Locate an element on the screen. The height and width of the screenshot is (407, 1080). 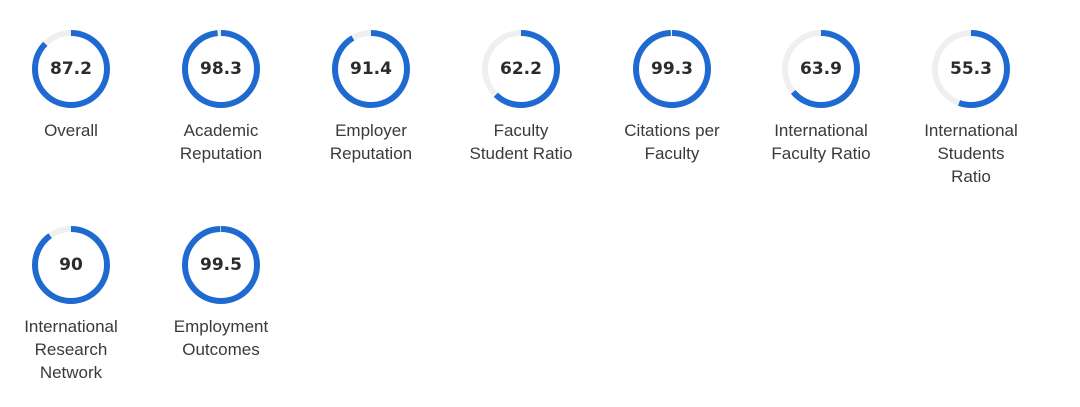
metric-label: Employer Reputation is located at coordinates (371, 142).